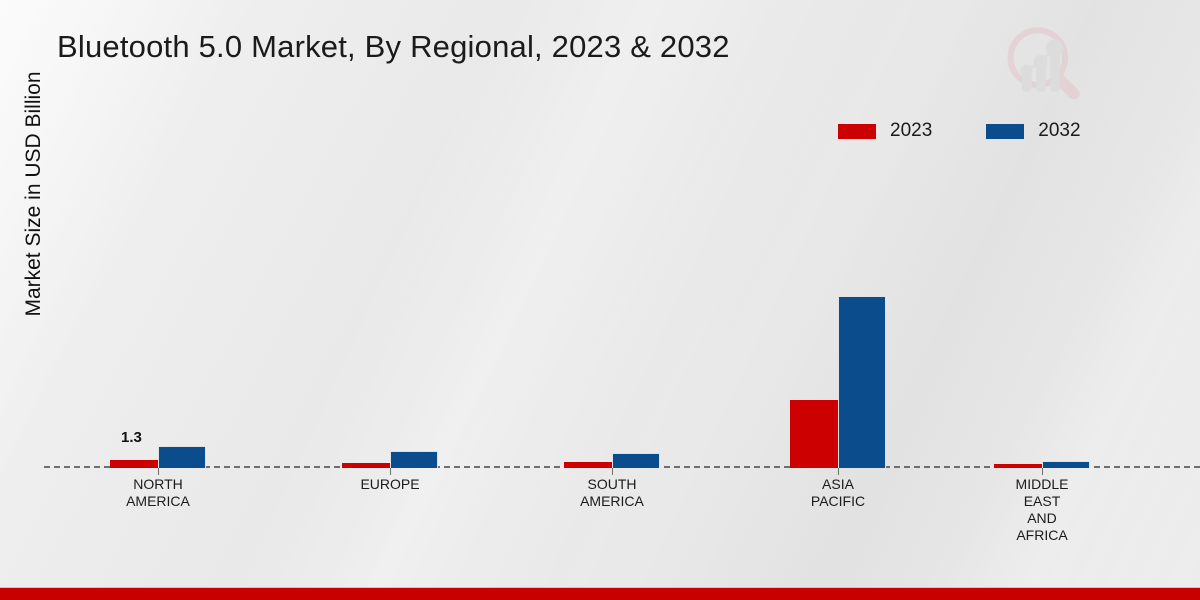 This screenshot has width=1200, height=600. What do you see at coordinates (131, 437) in the screenshot?
I see `value-label-north-america-2023: 1.3` at bounding box center [131, 437].